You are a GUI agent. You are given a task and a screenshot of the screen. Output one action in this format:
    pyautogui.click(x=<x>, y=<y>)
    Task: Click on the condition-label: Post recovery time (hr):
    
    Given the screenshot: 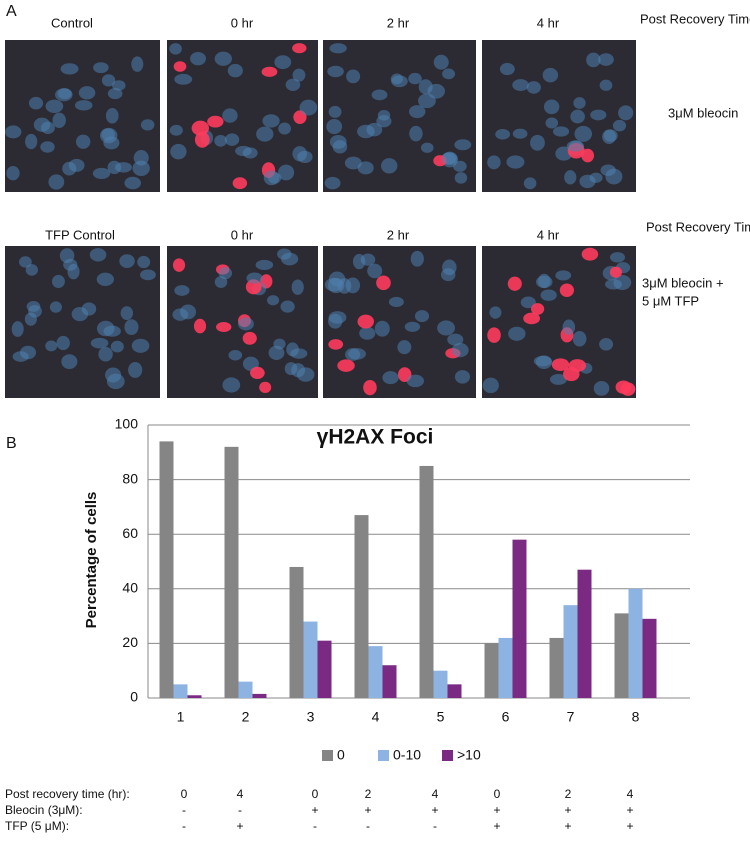 What is the action you would take?
    pyautogui.click(x=67, y=794)
    